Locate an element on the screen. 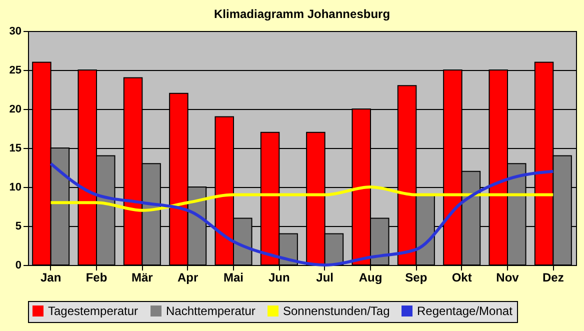  y-tick-label: 25 is located at coordinates (15, 70).